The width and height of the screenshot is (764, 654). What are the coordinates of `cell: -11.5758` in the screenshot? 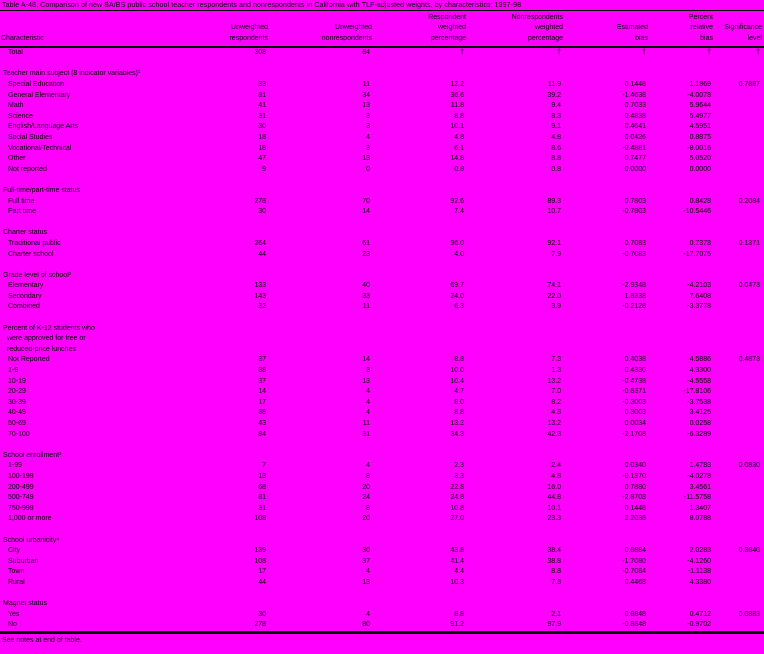 It's located at (697, 498).